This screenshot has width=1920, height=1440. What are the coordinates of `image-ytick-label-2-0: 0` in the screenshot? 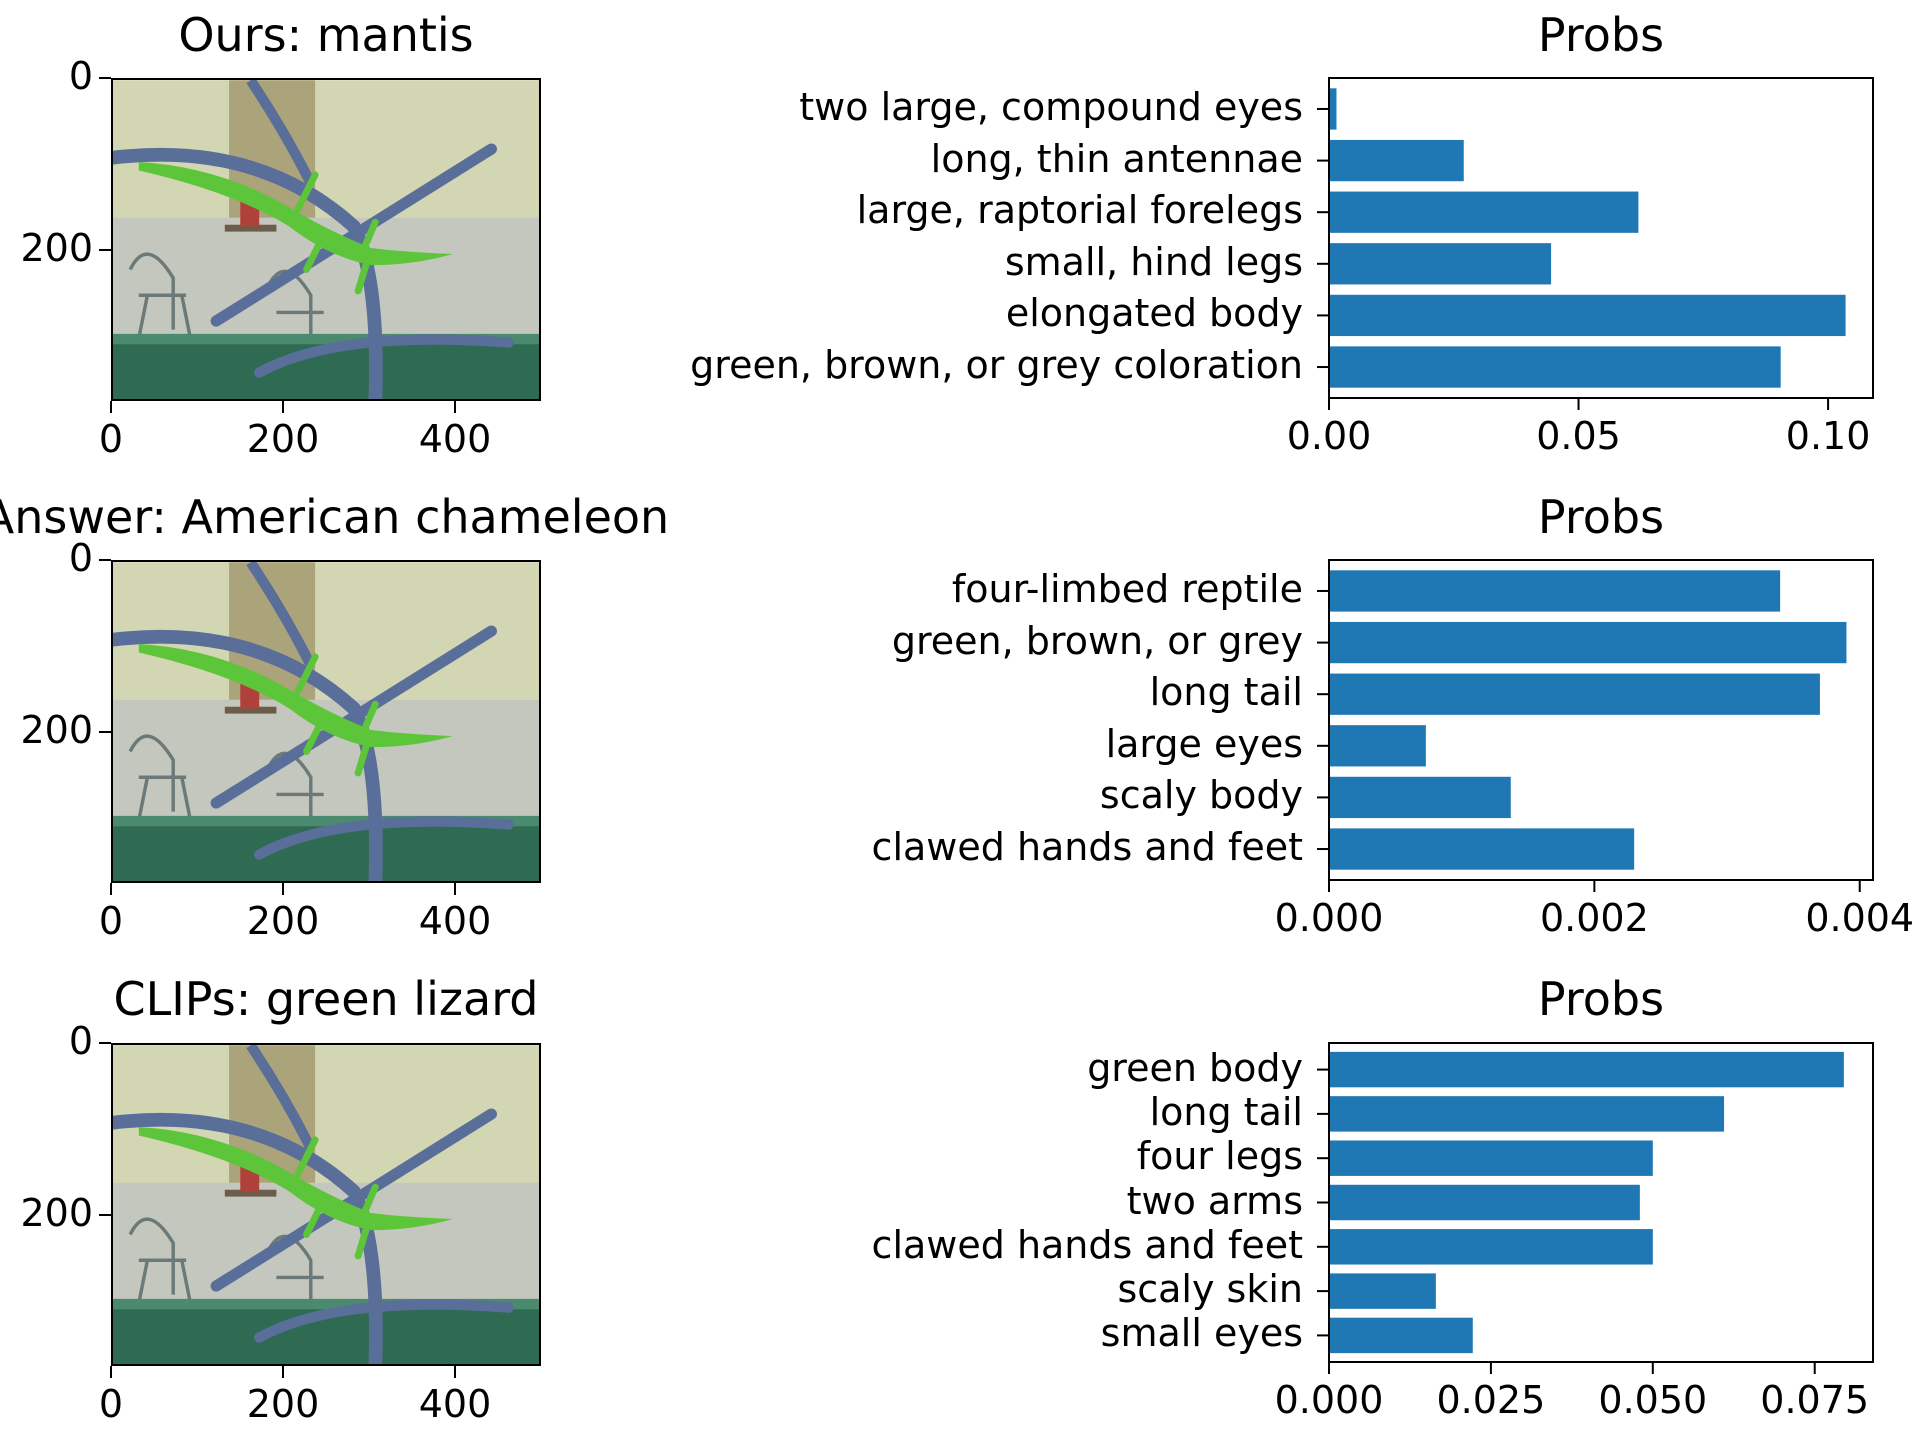 It's located at (80, 1041).